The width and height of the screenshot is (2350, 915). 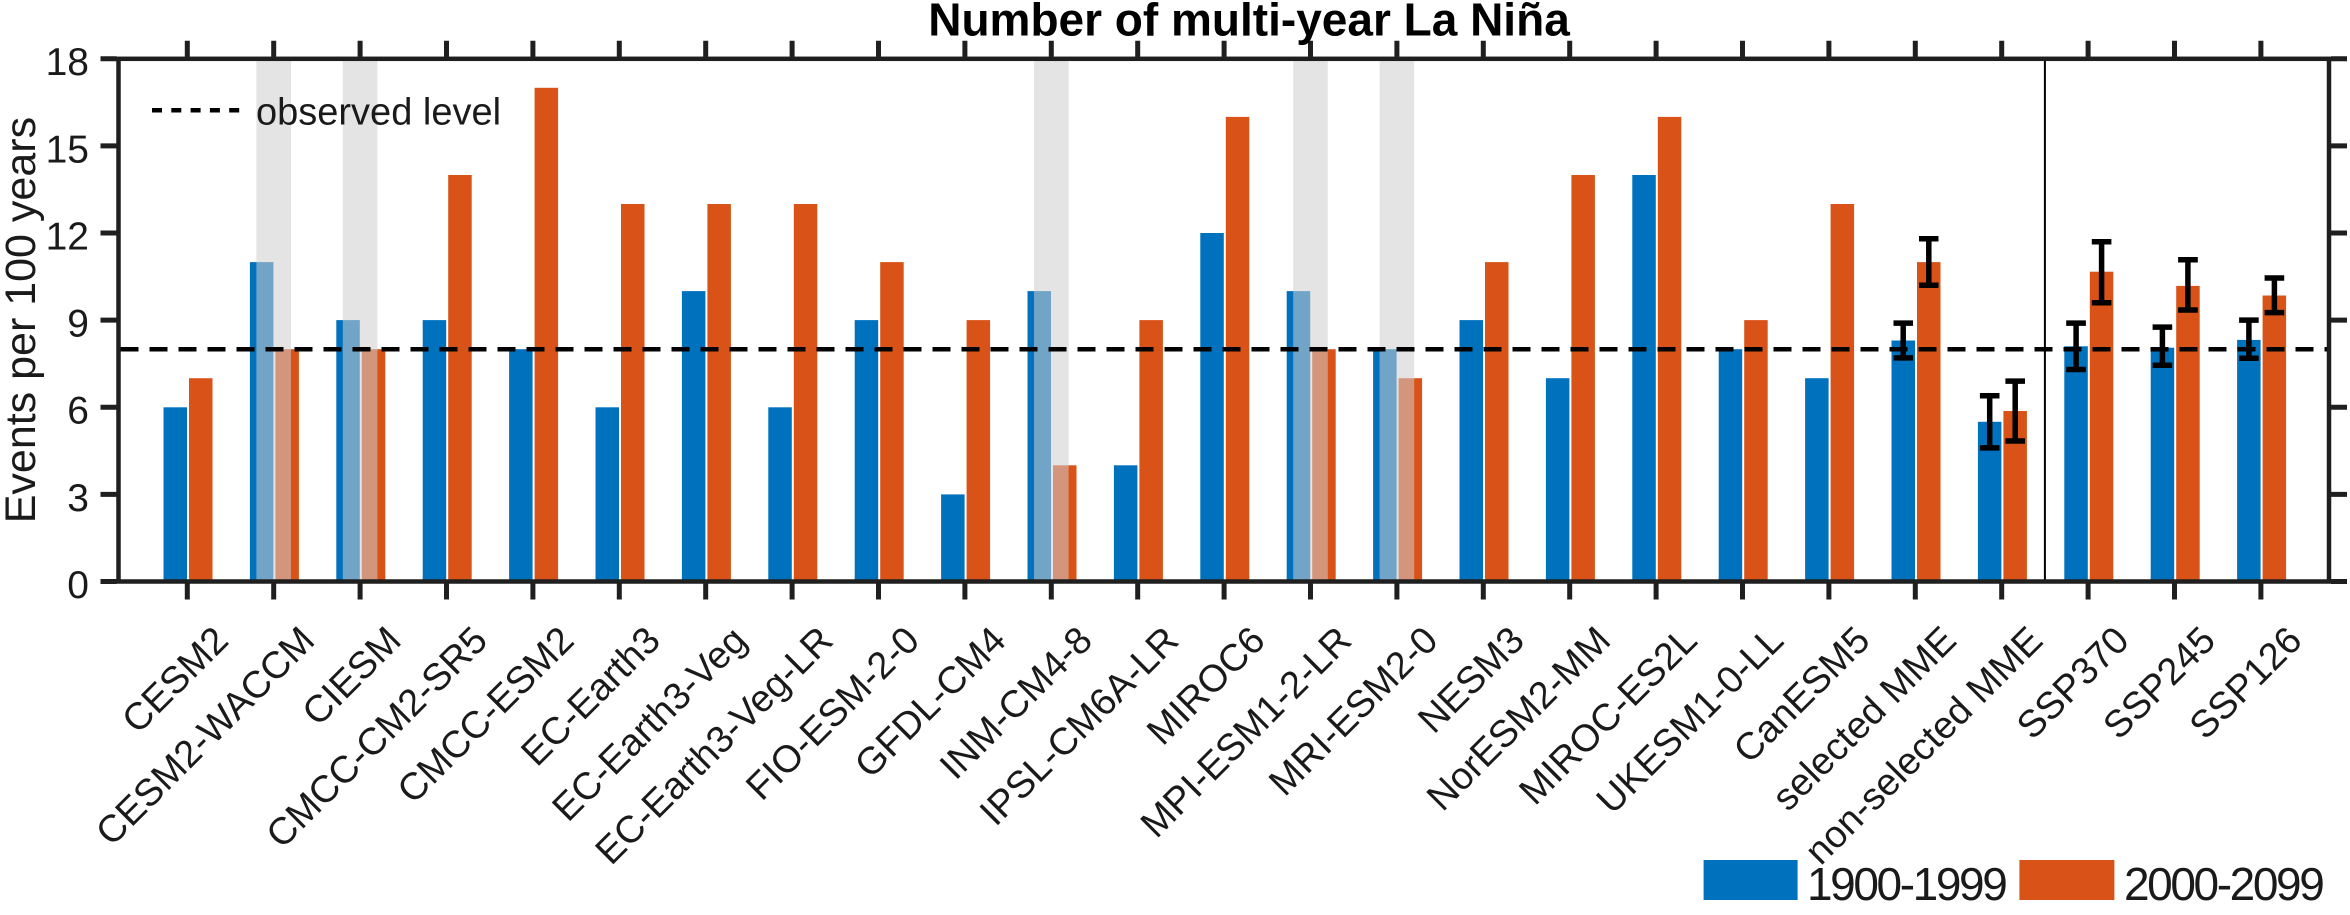 What do you see at coordinates (2223, 884) in the screenshot?
I see `svg-text: 2000-2099` at bounding box center [2223, 884].